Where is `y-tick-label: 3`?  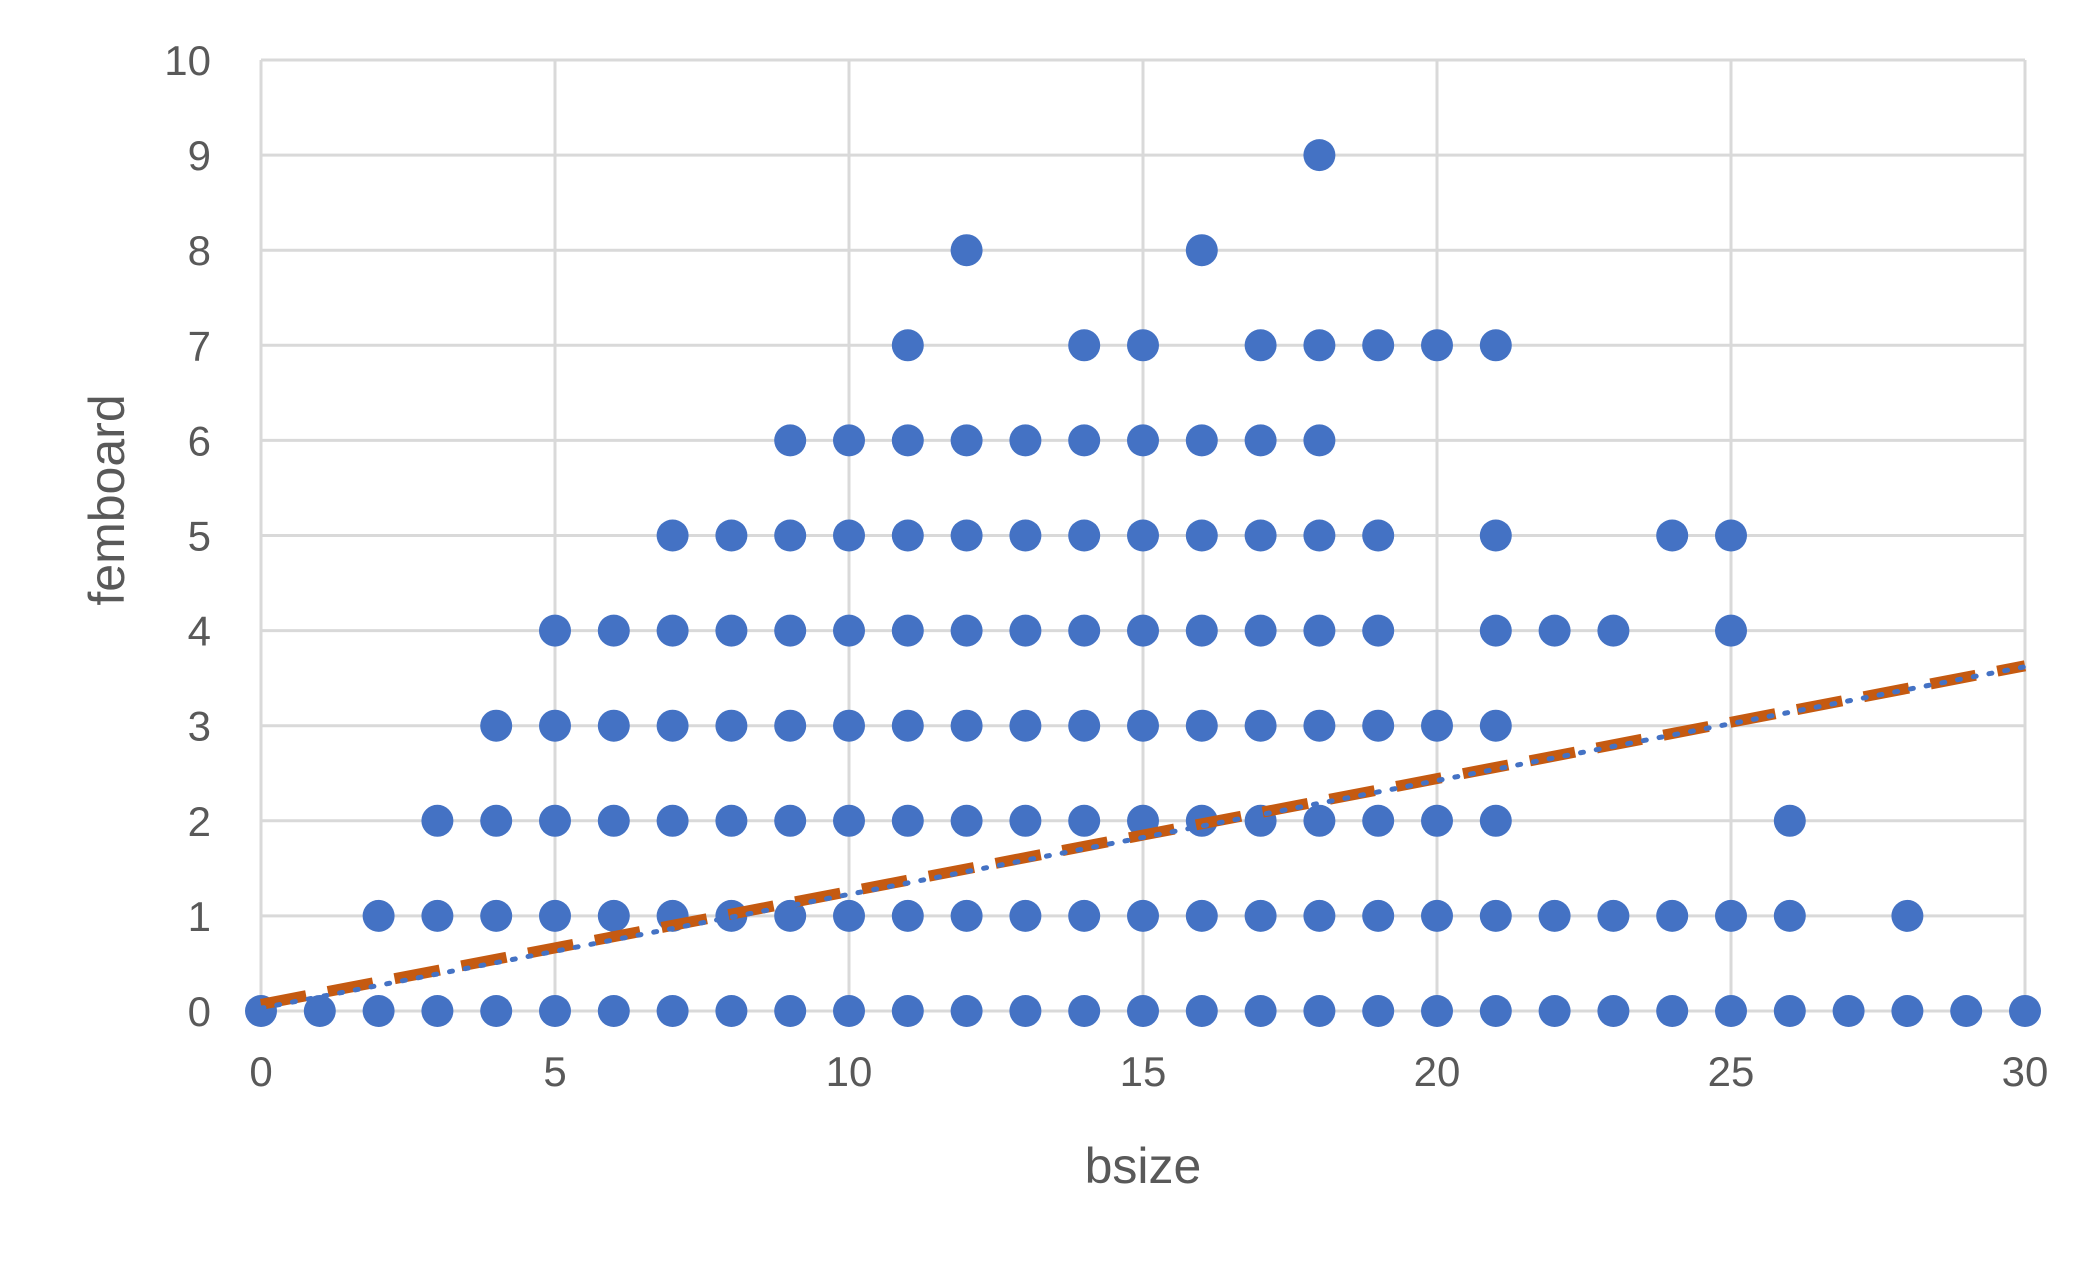 y-tick-label: 3 is located at coordinates (199, 726).